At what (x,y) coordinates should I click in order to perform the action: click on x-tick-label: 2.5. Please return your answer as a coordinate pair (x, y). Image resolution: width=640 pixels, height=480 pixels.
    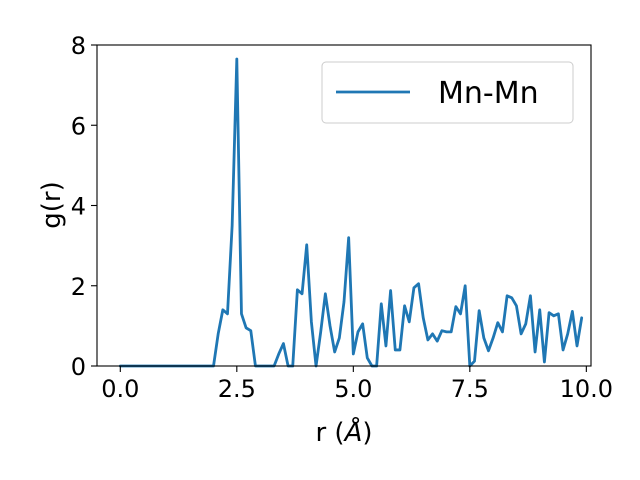
    Looking at the image, I should click on (237, 389).